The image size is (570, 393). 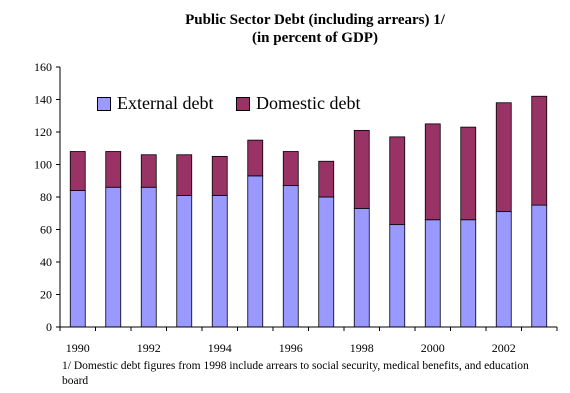 I want to click on y-tick-label-3: 60, so click(x=46, y=230).